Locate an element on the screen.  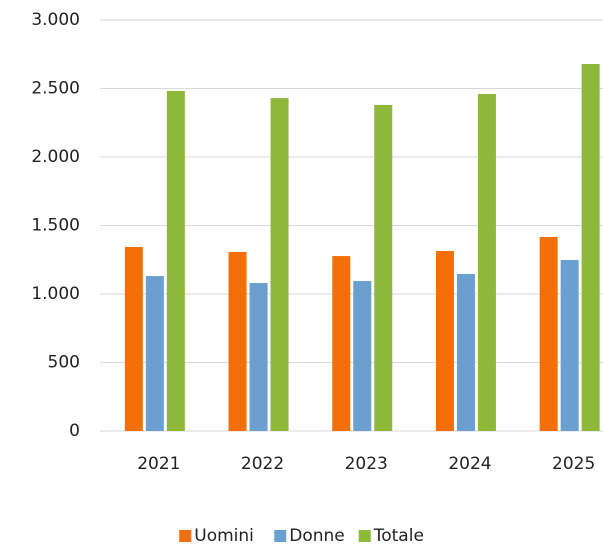
y-tick-label: 1.500 is located at coordinates (55, 226).